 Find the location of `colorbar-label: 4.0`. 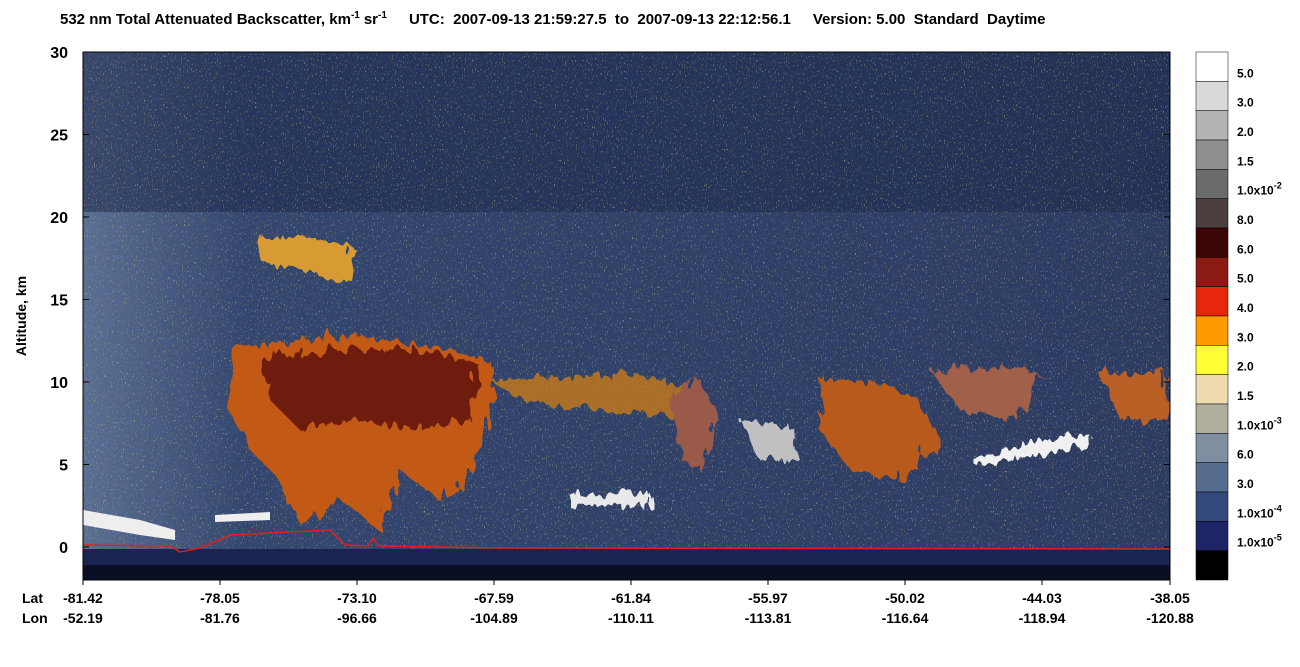

colorbar-label: 4.0 is located at coordinates (1245, 308).